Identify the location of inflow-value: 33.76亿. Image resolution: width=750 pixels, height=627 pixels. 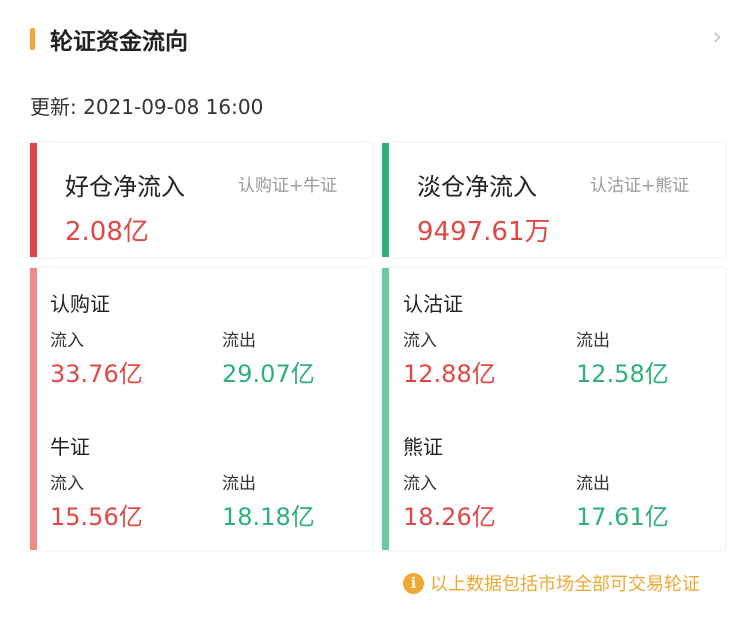
(96, 374).